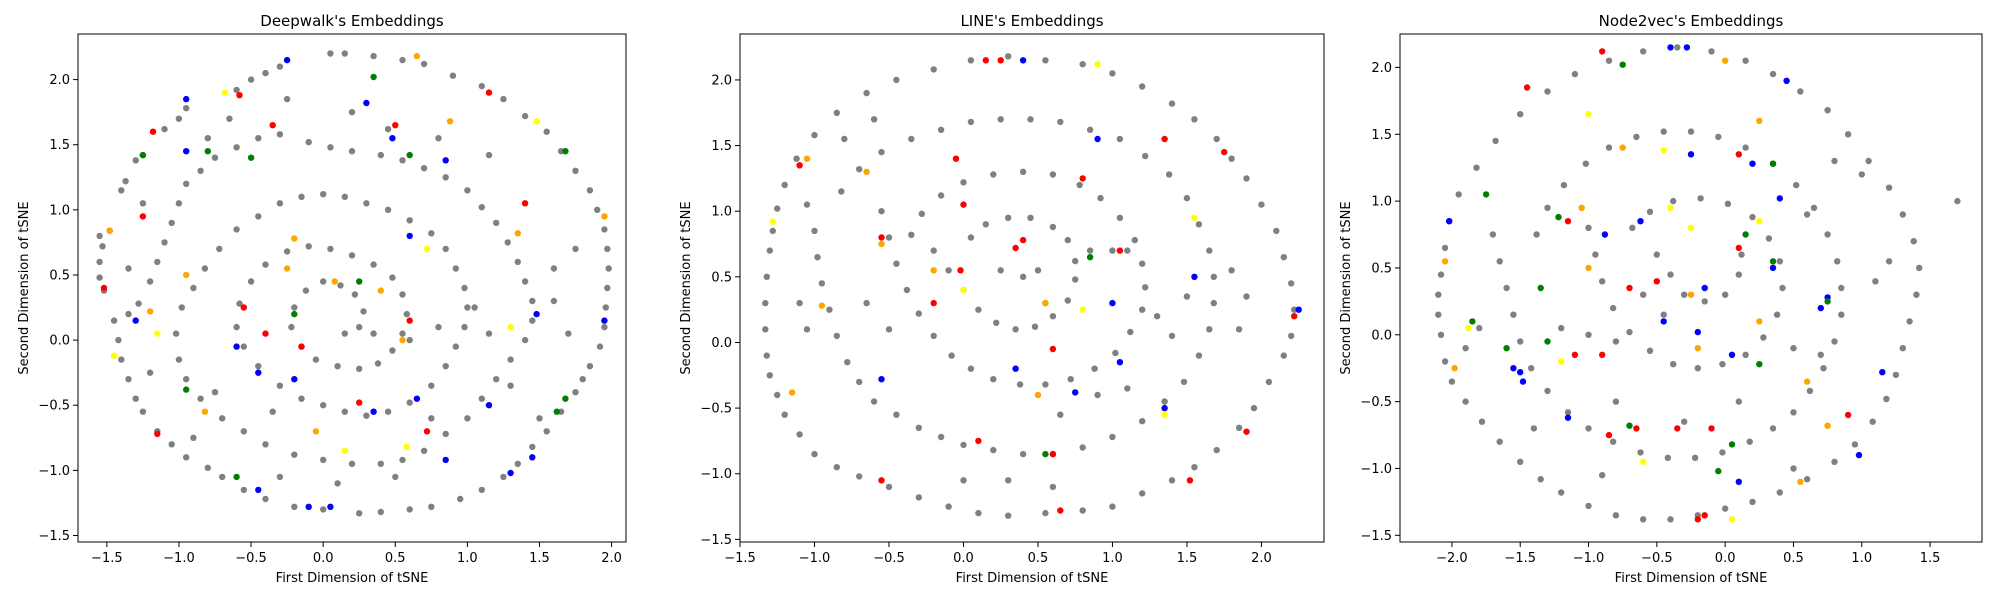 The width and height of the screenshot is (2000, 600). I want to click on x-tick-label: 1.0, so click(467, 558).